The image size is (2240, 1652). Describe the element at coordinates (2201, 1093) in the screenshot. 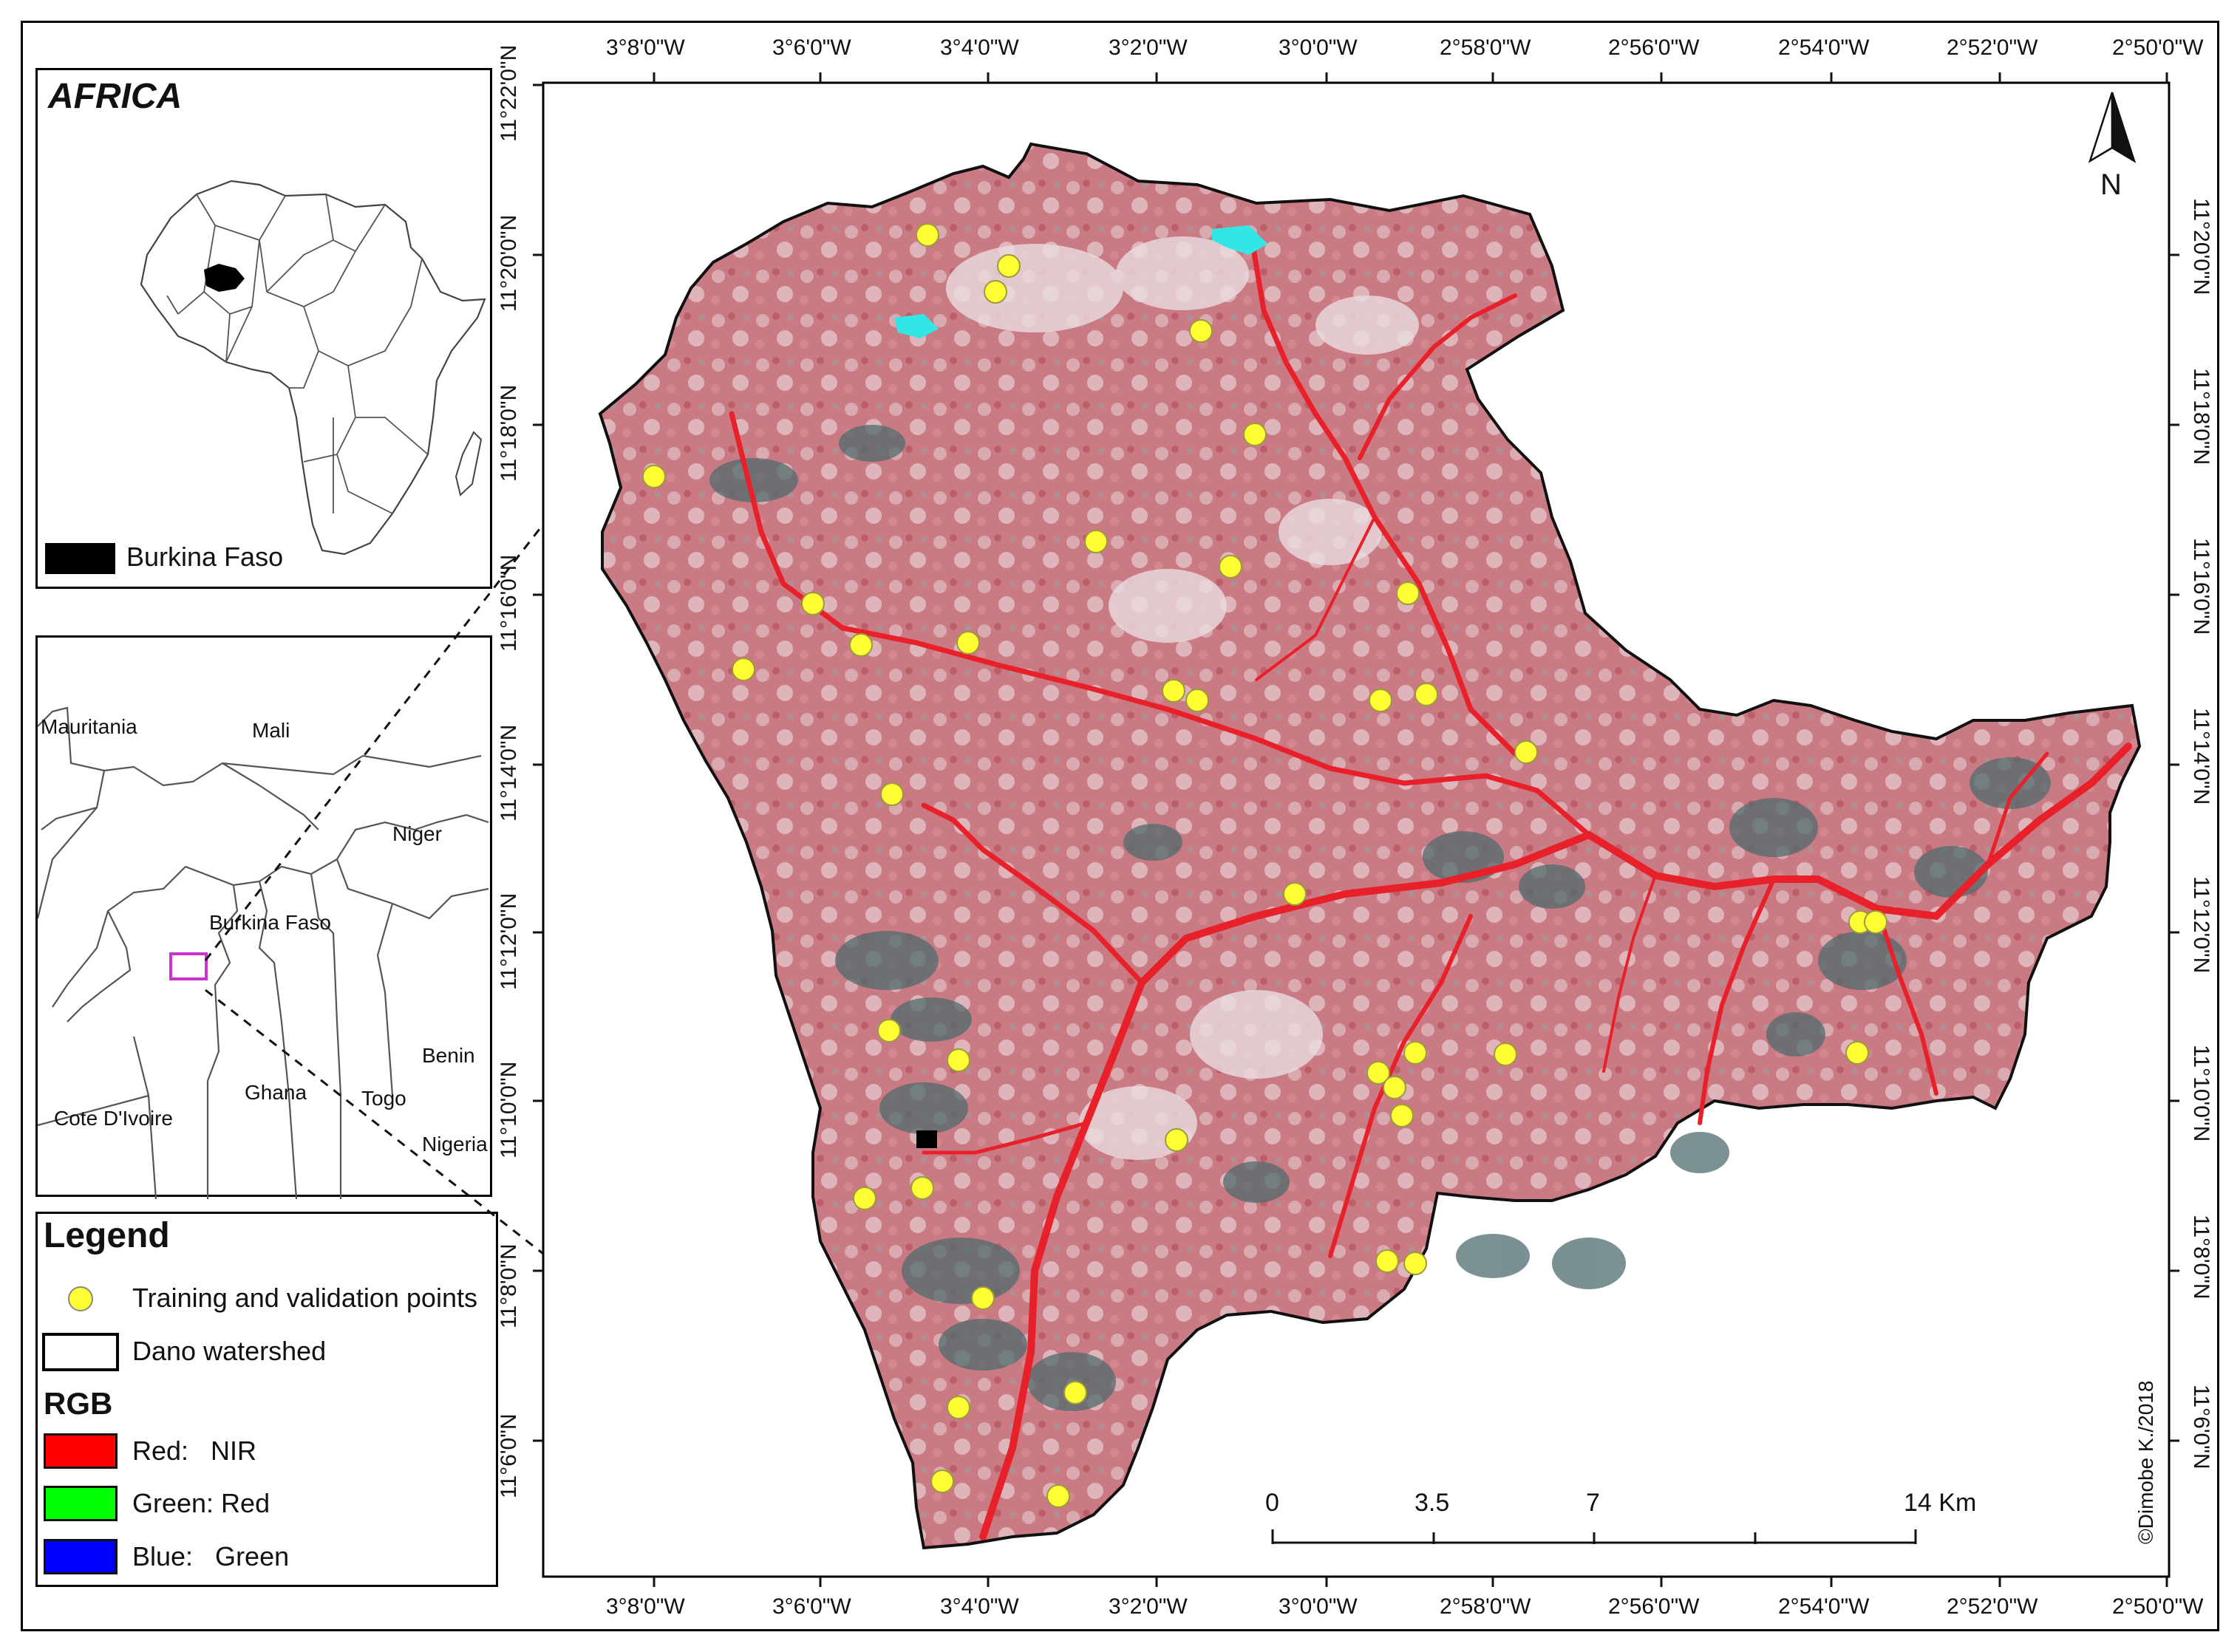

I see `lat-tick-right: 11°10'0"N` at that location.